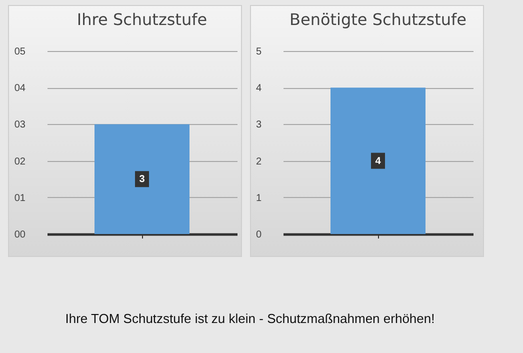 This screenshot has height=353, width=523. Describe the element at coordinates (20, 162) in the screenshot. I see `y-tick-label: 02` at that location.